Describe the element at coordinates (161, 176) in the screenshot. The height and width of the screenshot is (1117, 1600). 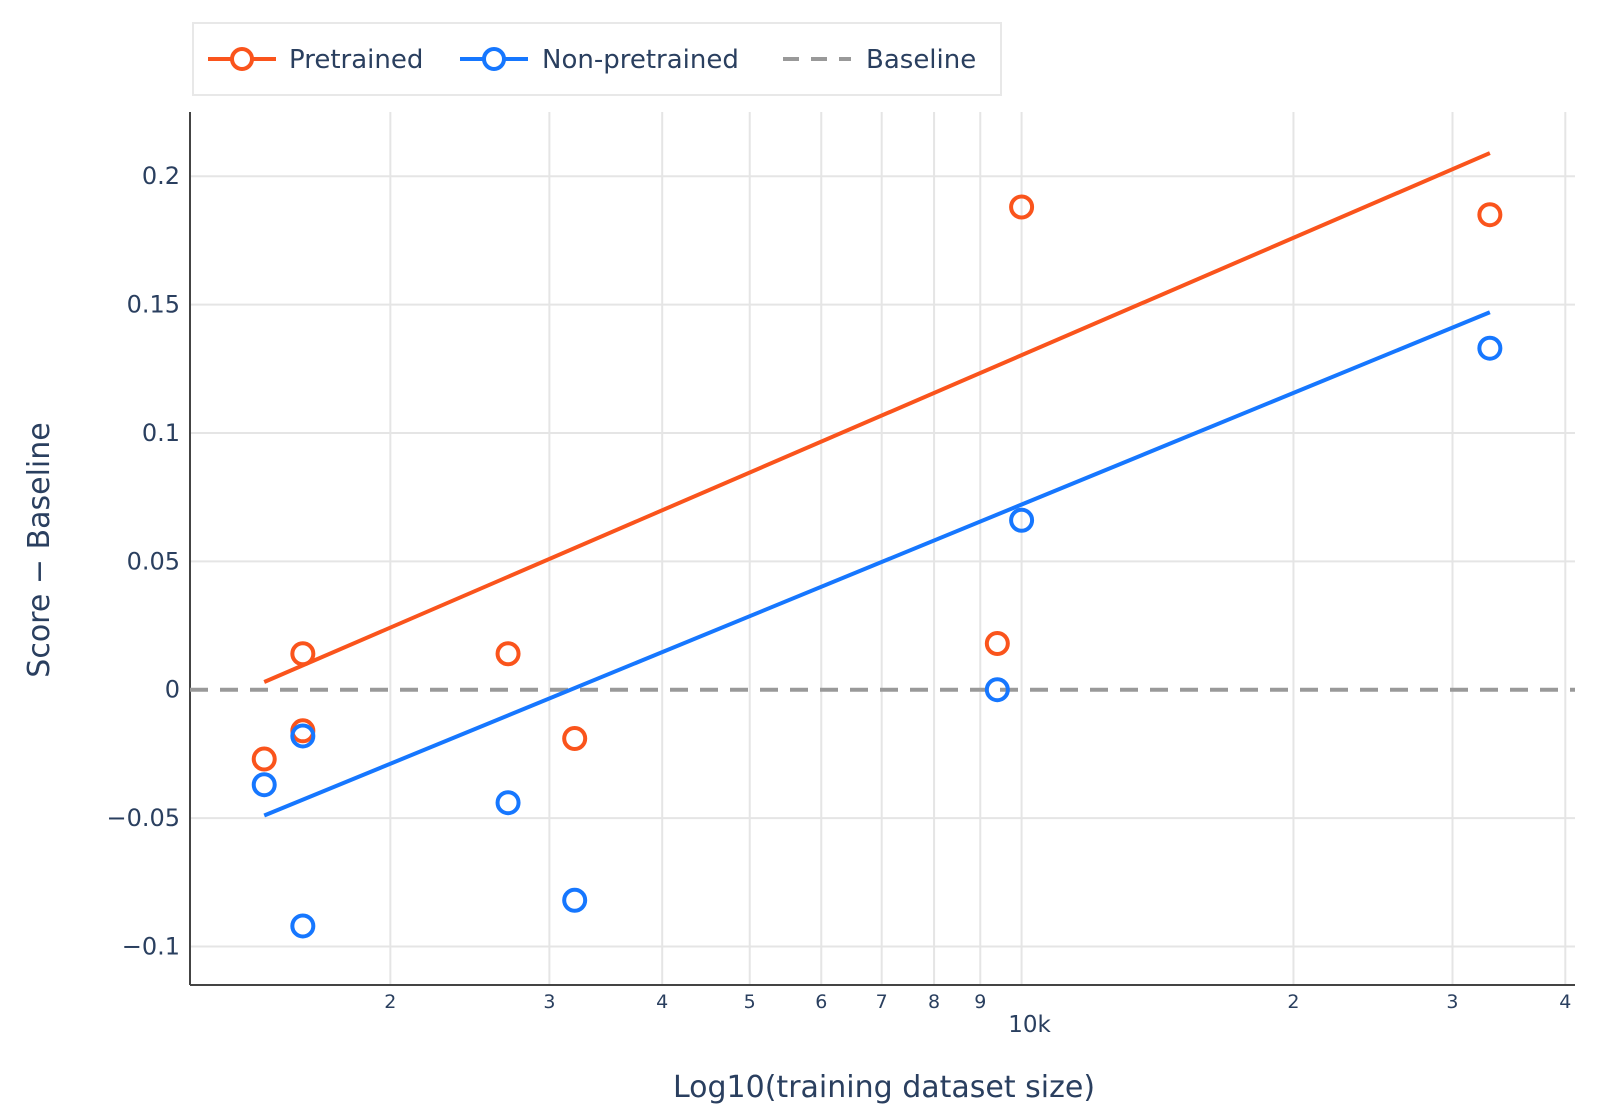
I see `y-tick-label: 0.2` at that location.